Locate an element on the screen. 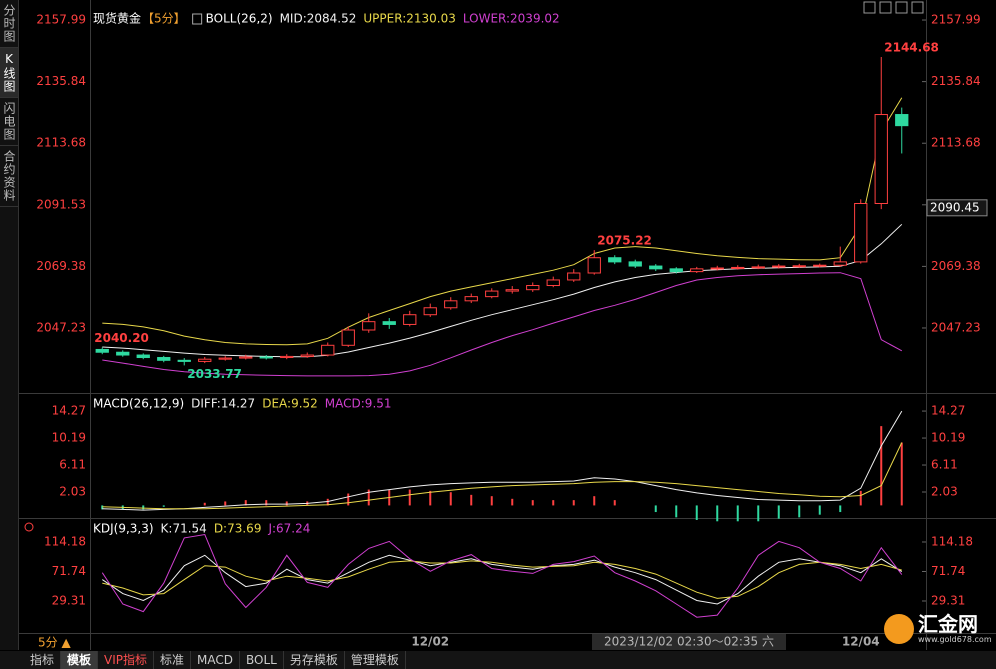 The height and width of the screenshot is (669, 996). tab: 标准 is located at coordinates (173, 660).